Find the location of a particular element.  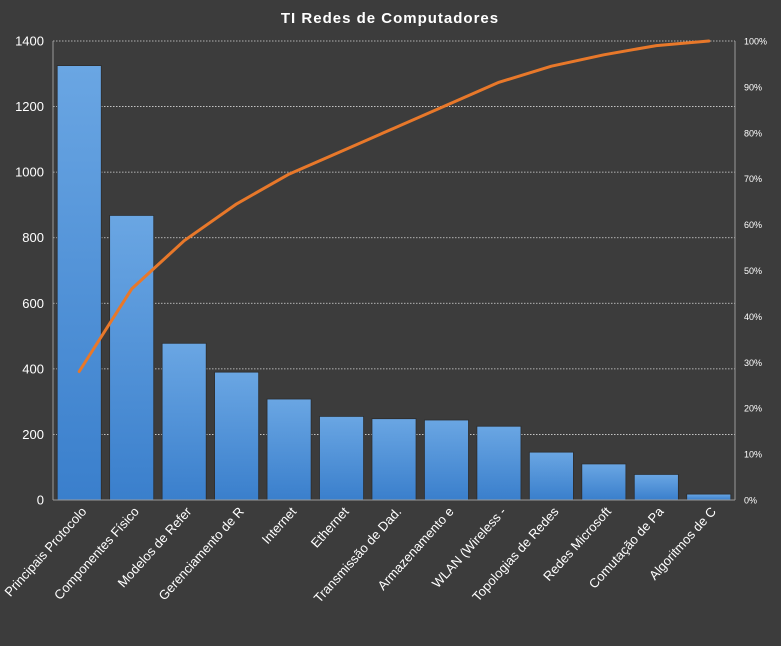

y-right-tick-label: 30% is located at coordinates (753, 363).